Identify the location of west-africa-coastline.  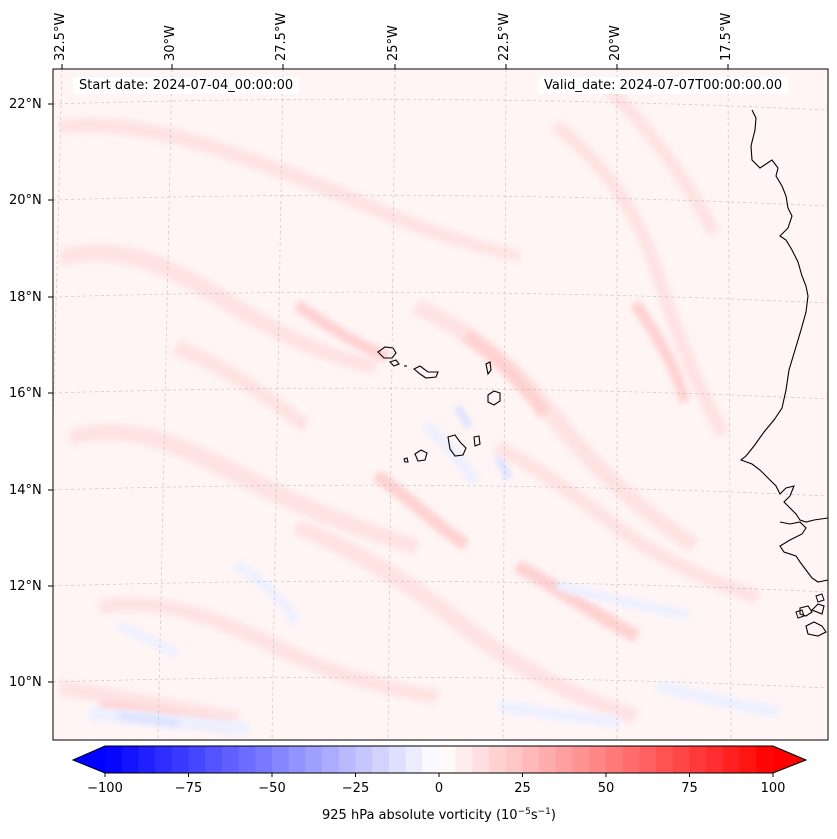
(783, 373).